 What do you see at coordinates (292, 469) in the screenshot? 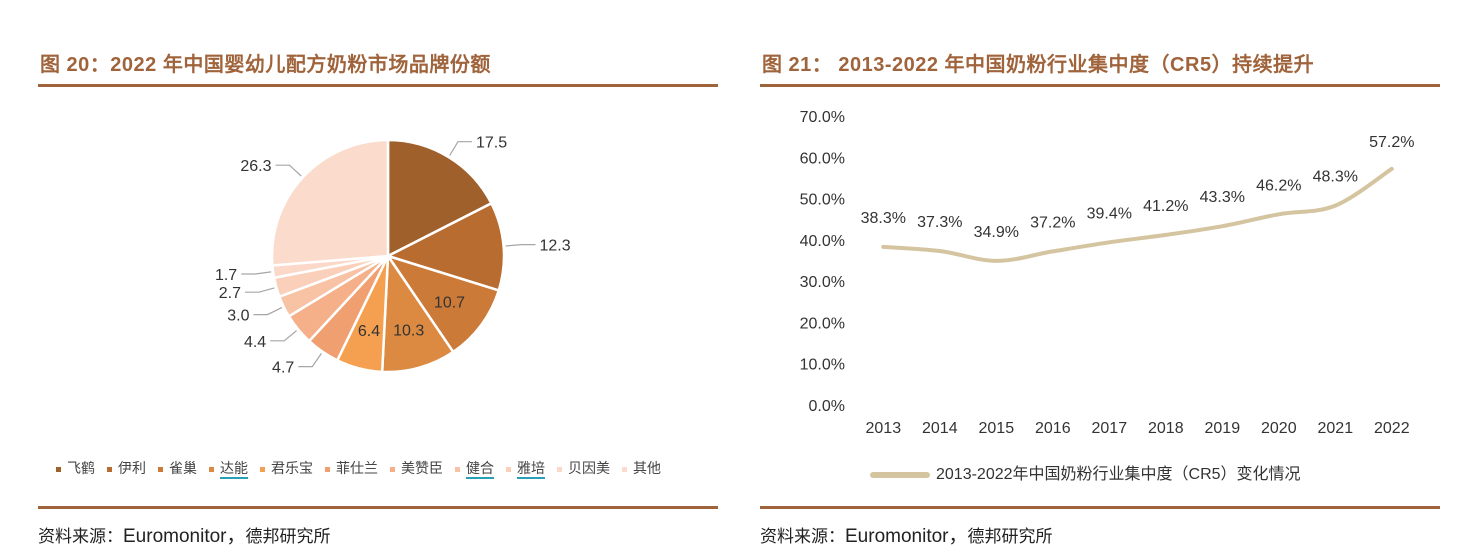
I see `pie-legend-label-4: 君乐宝` at bounding box center [292, 469].